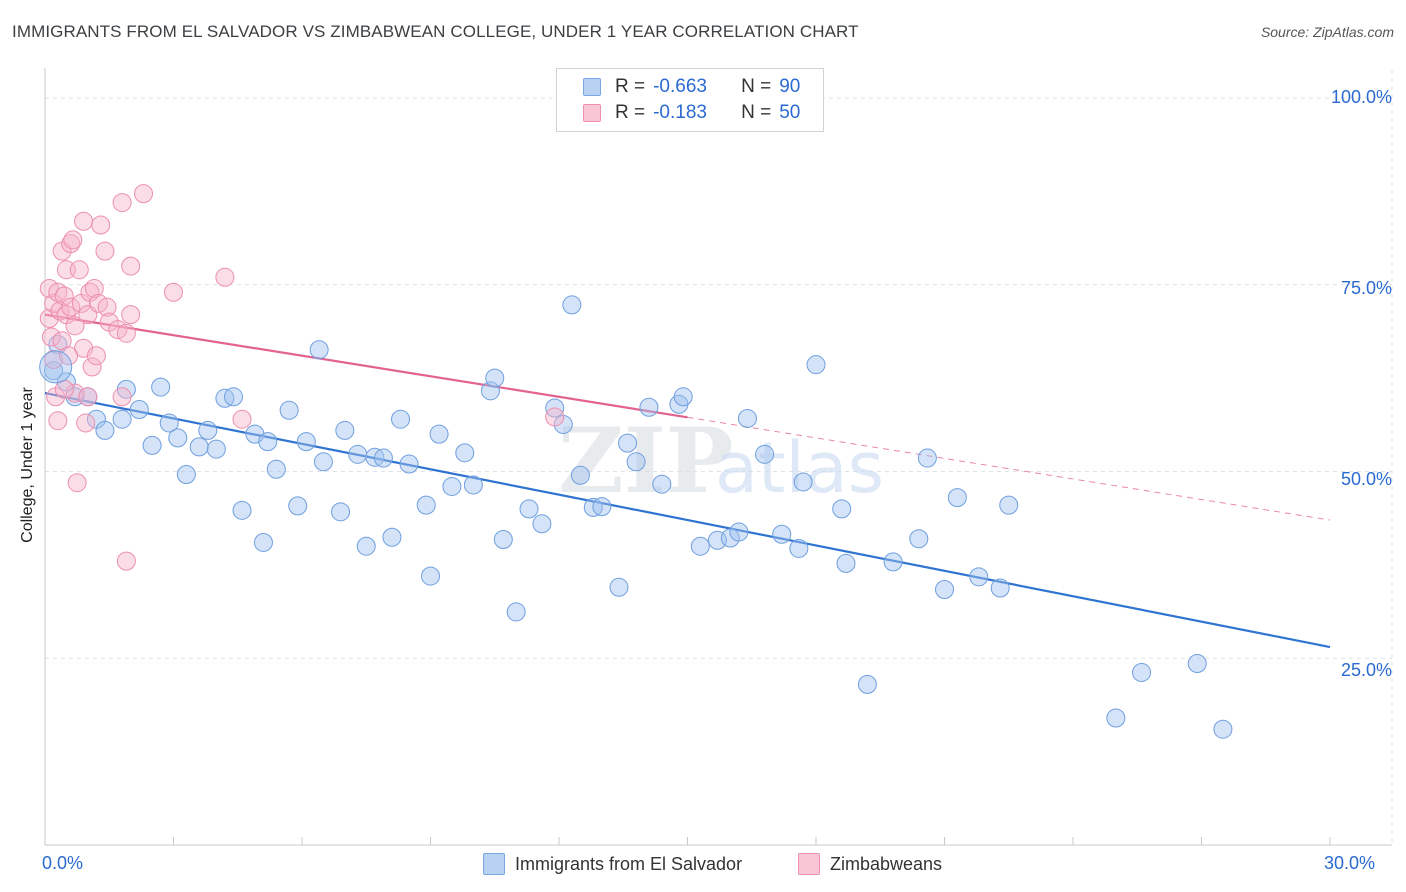 Image resolution: width=1406 pixels, height=892 pixels. I want to click on legend-row-zimbabweans: R = -0.183 N = 50, so click(678, 113).